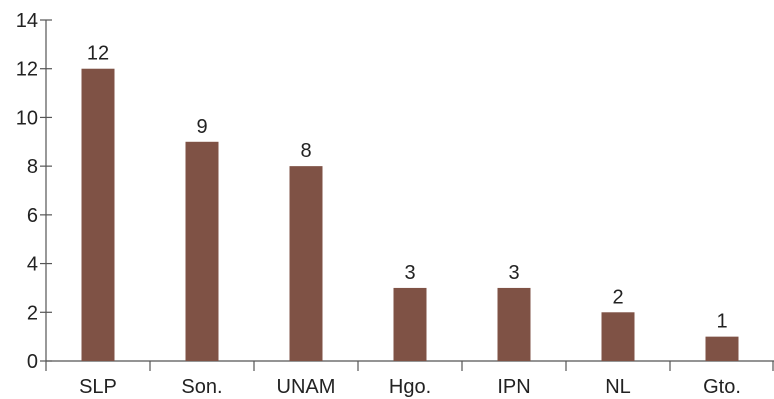 The image size is (774, 399). What do you see at coordinates (722, 348) in the screenshot?
I see `bar-gto` at bounding box center [722, 348].